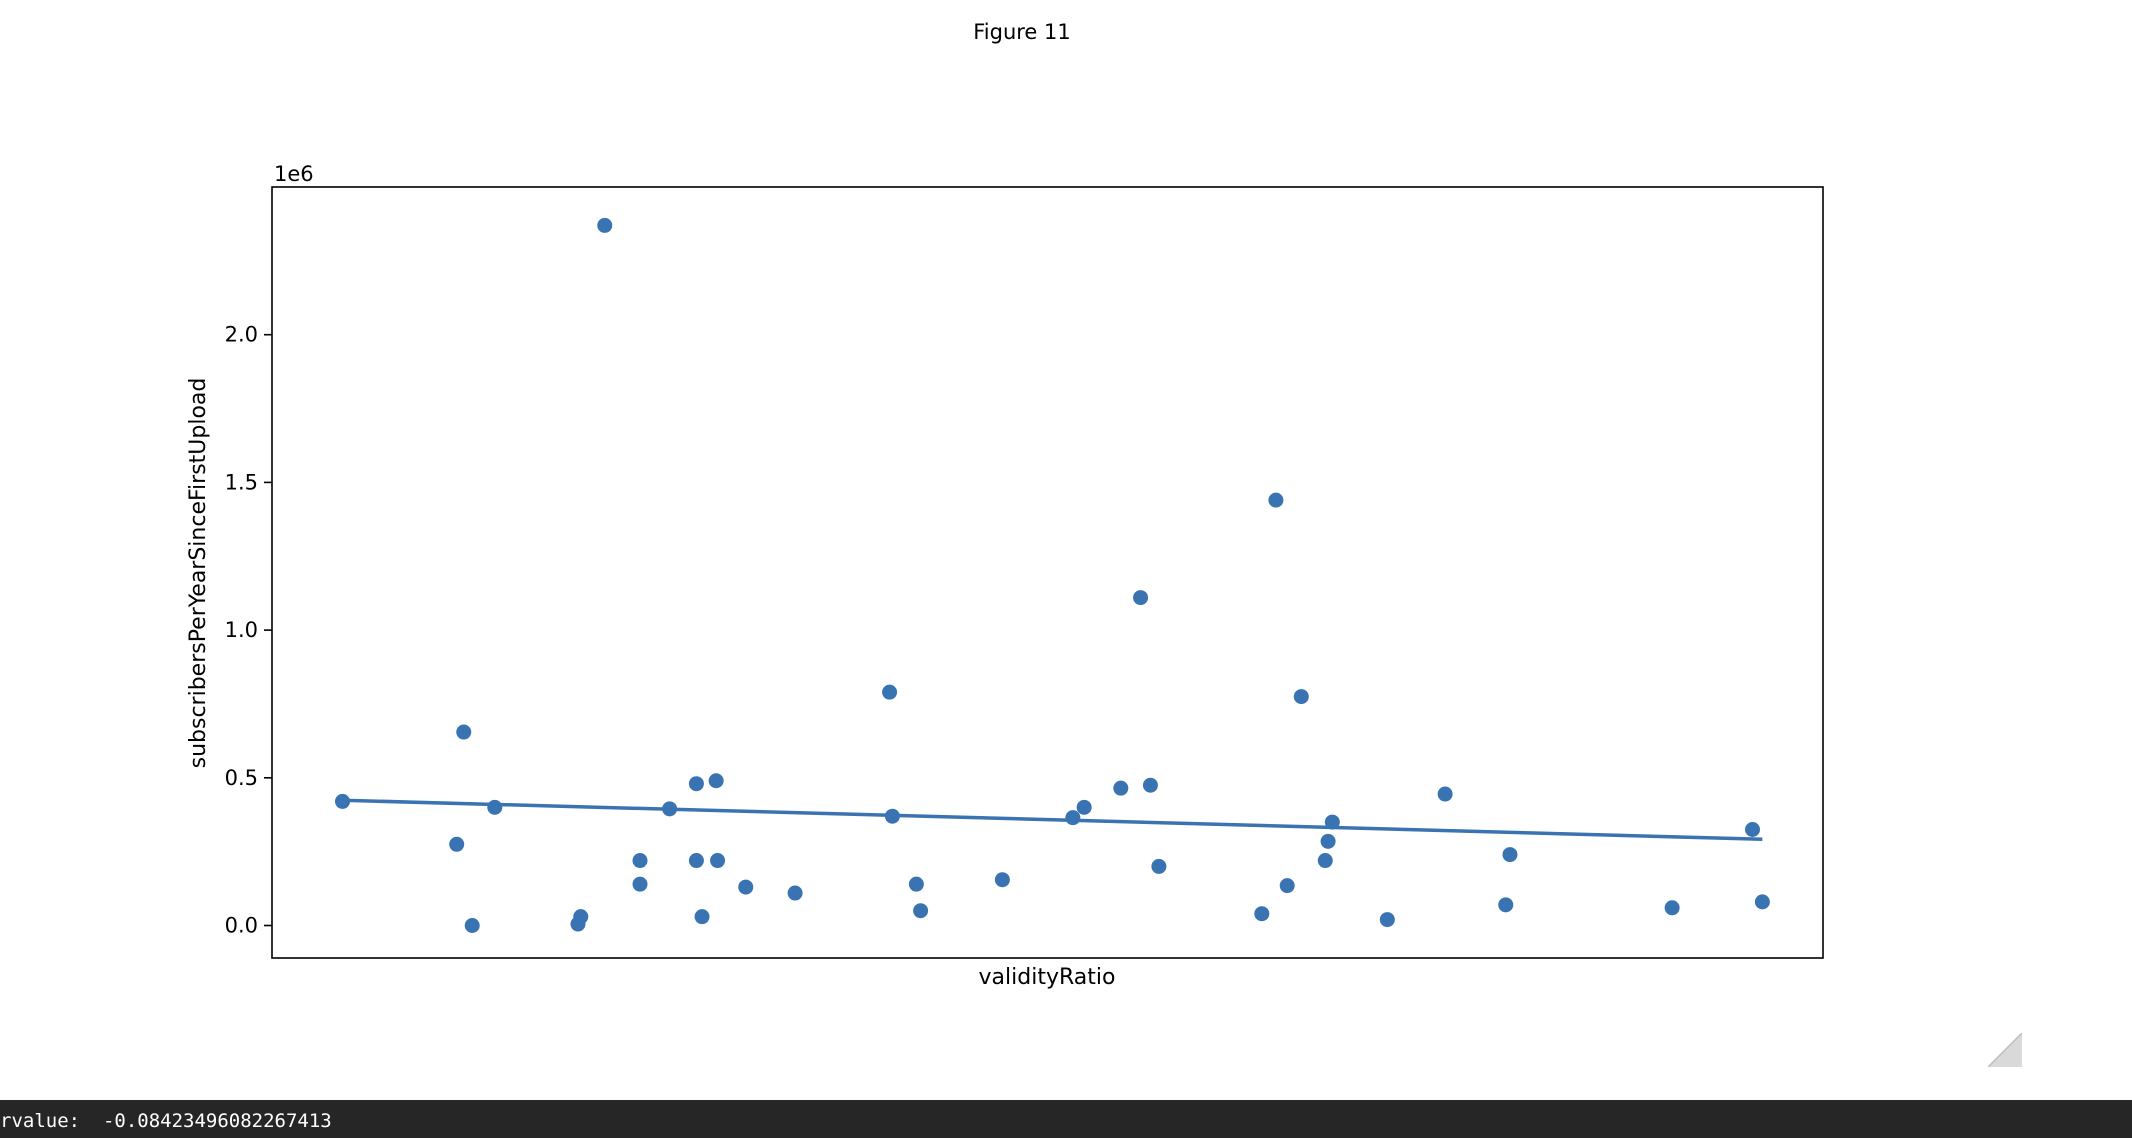  Describe the element at coordinates (1052, 819) in the screenshot. I see `regression-line` at that location.